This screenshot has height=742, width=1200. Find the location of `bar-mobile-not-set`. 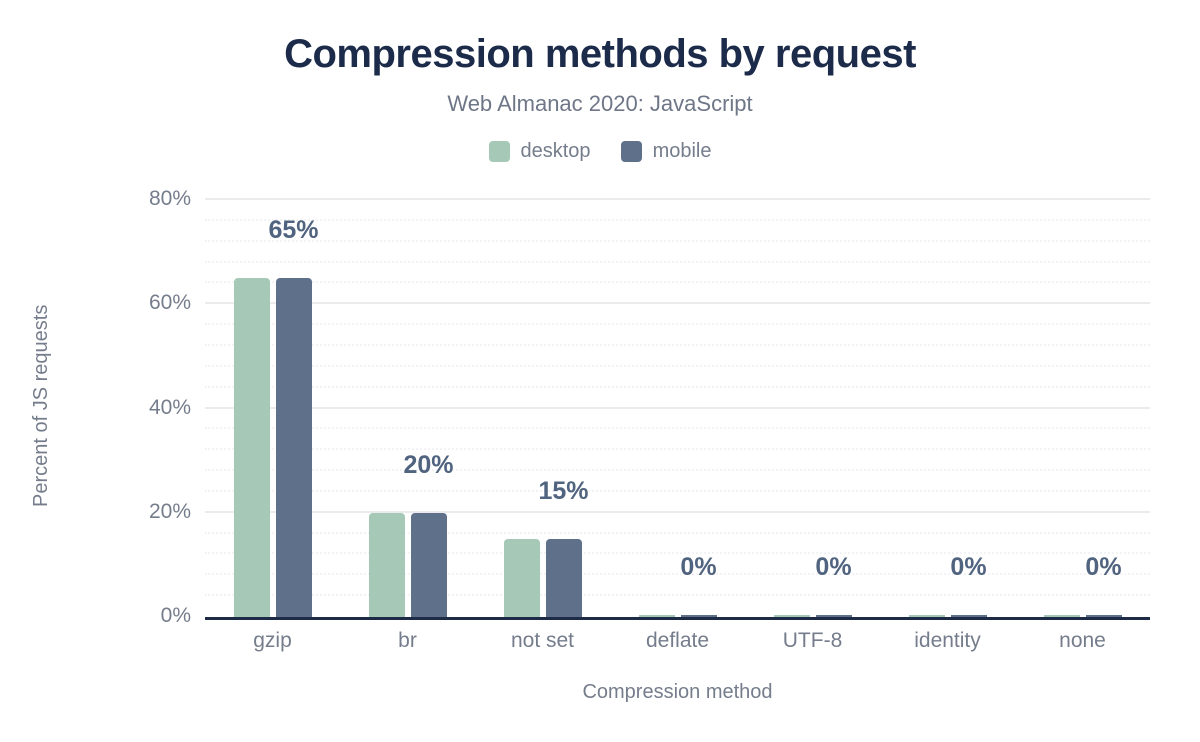

bar-mobile-not-set is located at coordinates (563, 577).